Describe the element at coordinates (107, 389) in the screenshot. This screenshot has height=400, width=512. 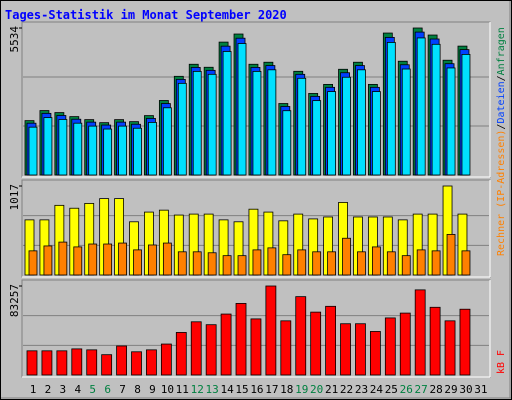
I see `x-tick-label: 6` at that location.